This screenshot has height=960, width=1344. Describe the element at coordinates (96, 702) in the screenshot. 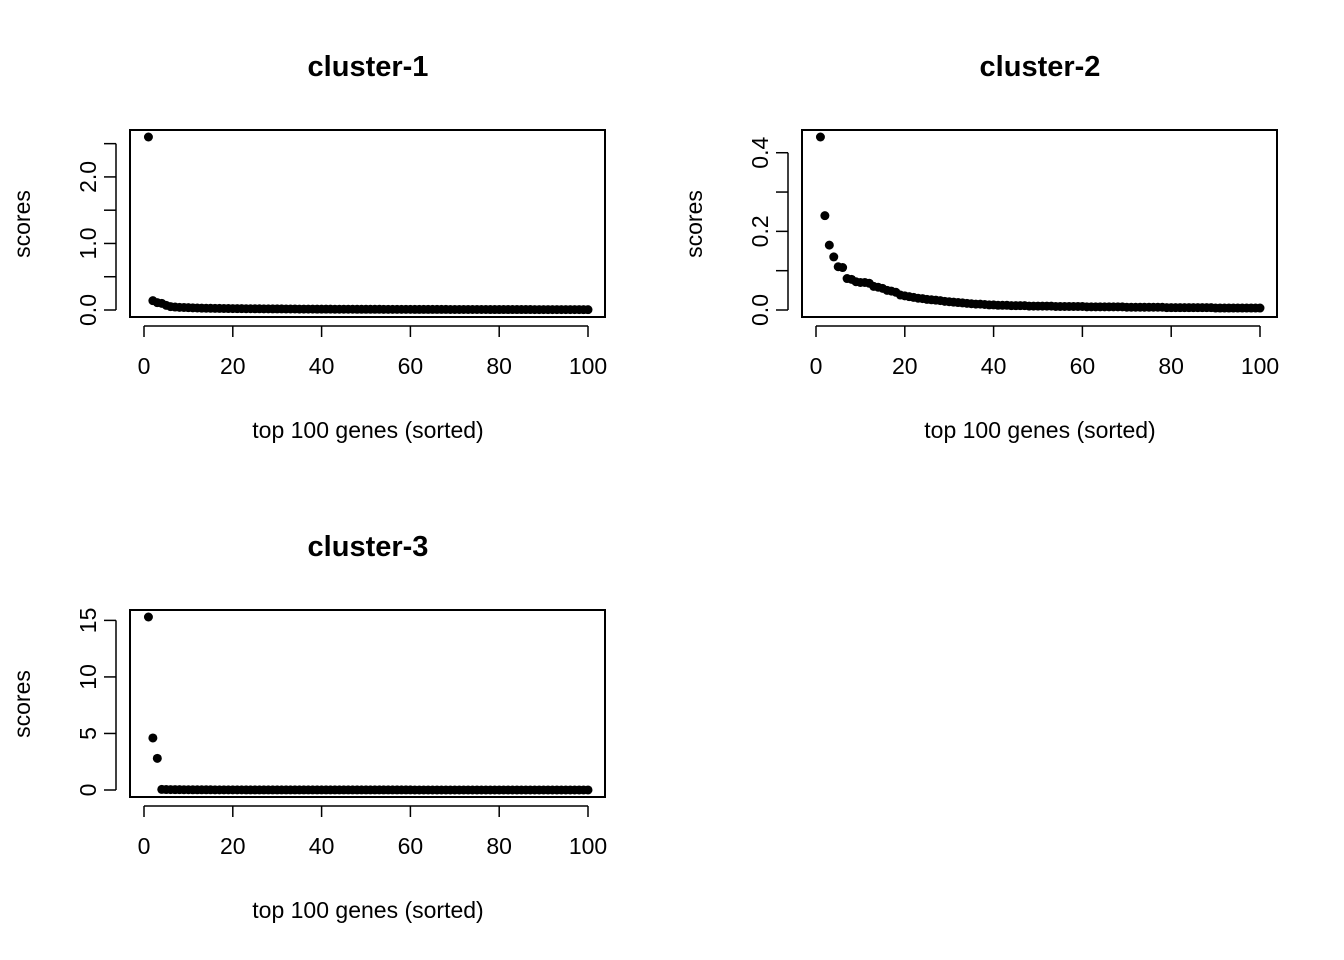

I see `y-axis-ticks: 0 5 10 15` at that location.